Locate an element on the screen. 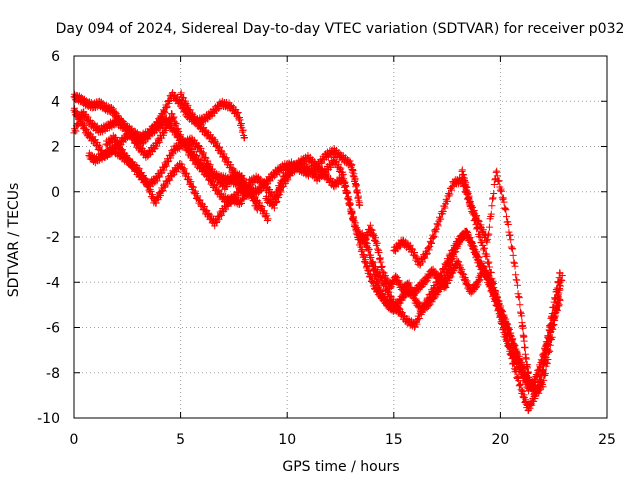  series-track-k is located at coordinates (477, 294).